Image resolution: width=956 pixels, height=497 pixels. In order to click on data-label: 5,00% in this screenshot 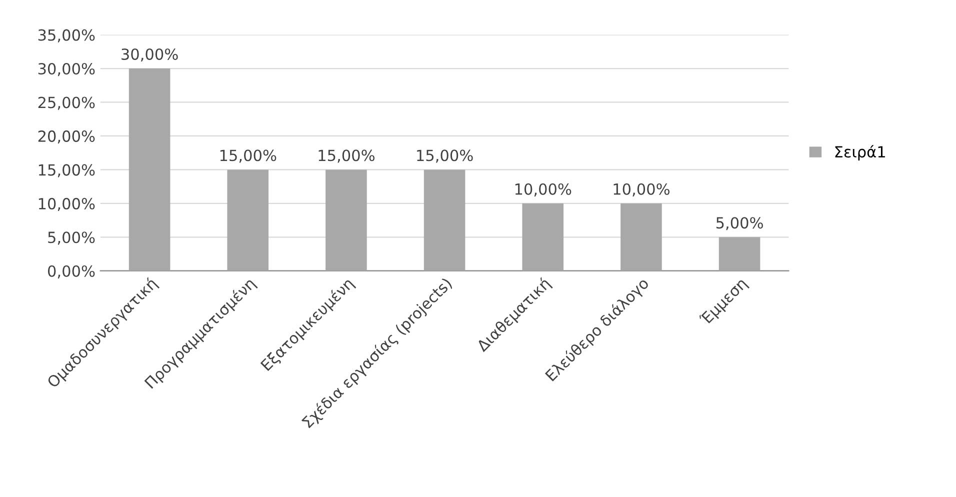, I will do `click(739, 223)`.